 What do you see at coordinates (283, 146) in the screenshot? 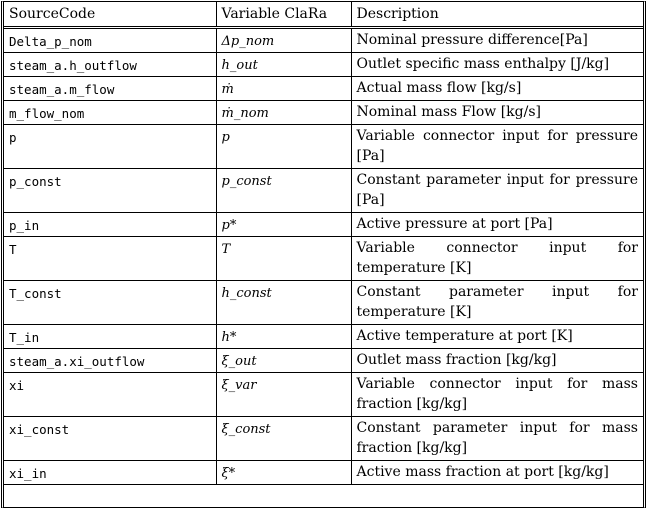
I see `variable-cell: p` at bounding box center [283, 146].